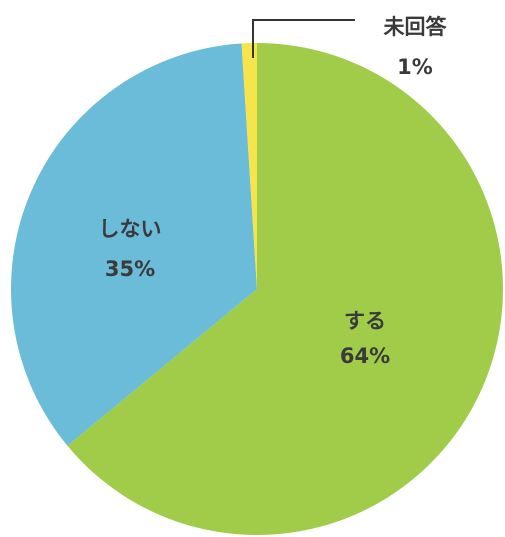 The height and width of the screenshot is (537, 505). What do you see at coordinates (365, 356) in the screenshot?
I see `slice-value-label: 64%` at bounding box center [365, 356].